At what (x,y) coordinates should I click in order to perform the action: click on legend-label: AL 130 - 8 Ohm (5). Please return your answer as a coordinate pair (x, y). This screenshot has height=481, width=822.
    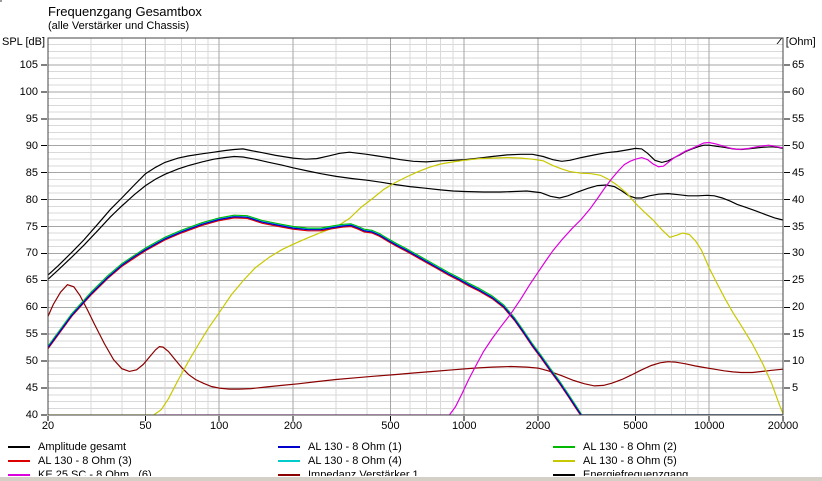
    Looking at the image, I should click on (630, 460).